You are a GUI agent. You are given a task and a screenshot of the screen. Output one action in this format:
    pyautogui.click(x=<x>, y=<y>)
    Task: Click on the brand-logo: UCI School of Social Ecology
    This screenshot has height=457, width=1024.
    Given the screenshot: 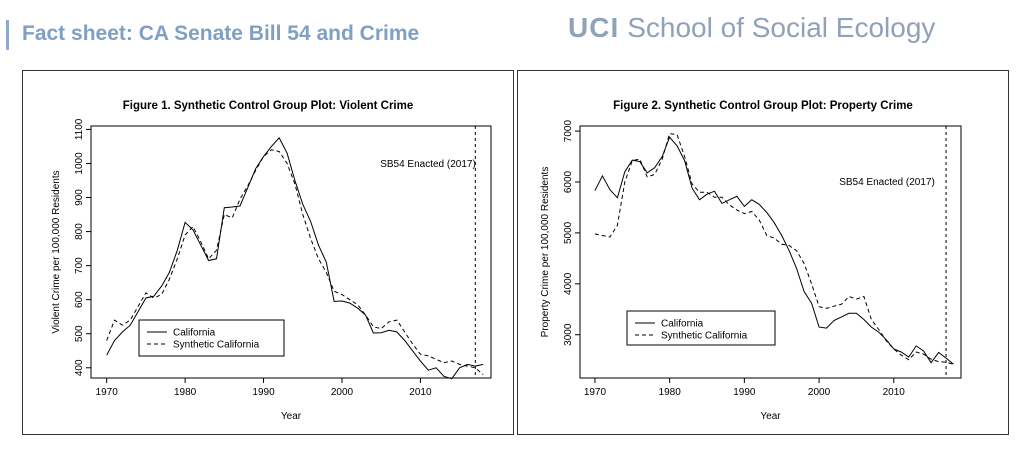 What is the action you would take?
    pyautogui.click(x=751, y=28)
    